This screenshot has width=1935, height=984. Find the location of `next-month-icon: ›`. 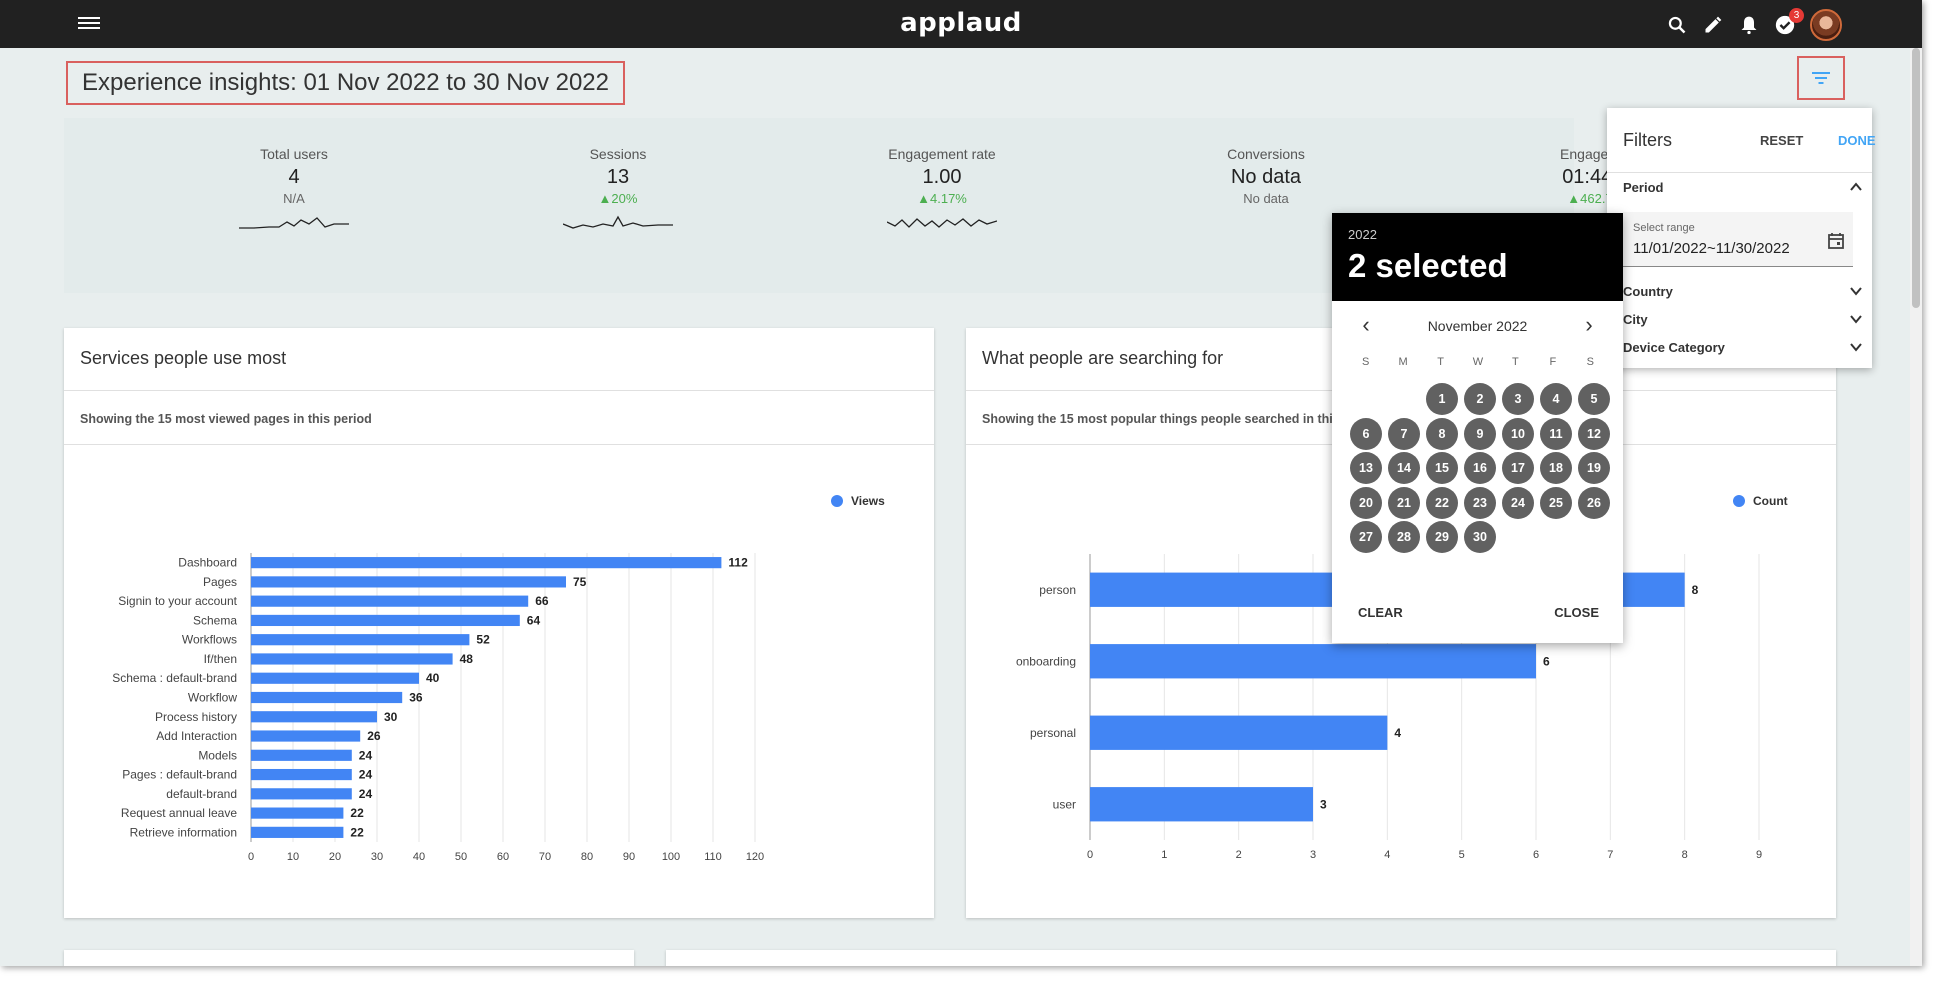

next-month-icon: › is located at coordinates (1589, 324).